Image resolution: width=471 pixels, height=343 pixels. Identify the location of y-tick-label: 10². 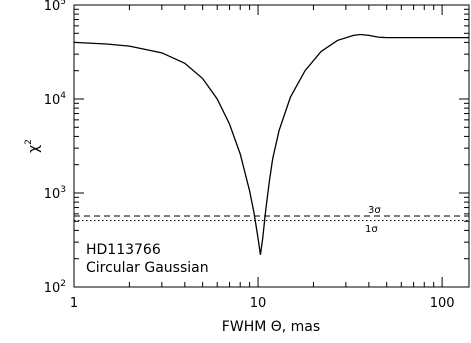
(55, 287).